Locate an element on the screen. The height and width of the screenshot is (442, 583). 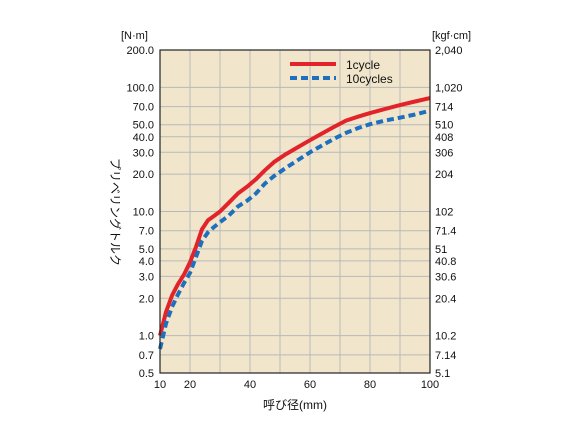
y-tick-label-left: 10.0 is located at coordinates (143, 213).